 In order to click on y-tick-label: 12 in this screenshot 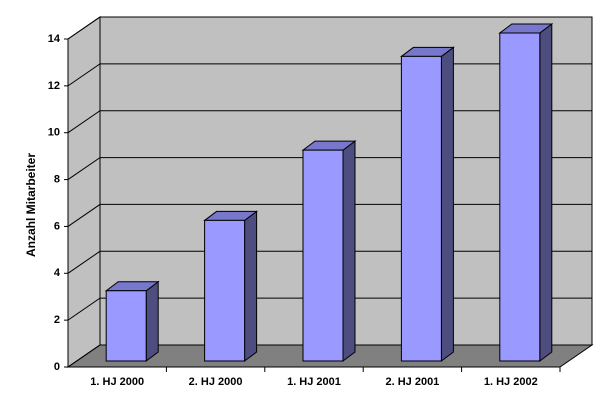, I will do `click(54, 86)`.